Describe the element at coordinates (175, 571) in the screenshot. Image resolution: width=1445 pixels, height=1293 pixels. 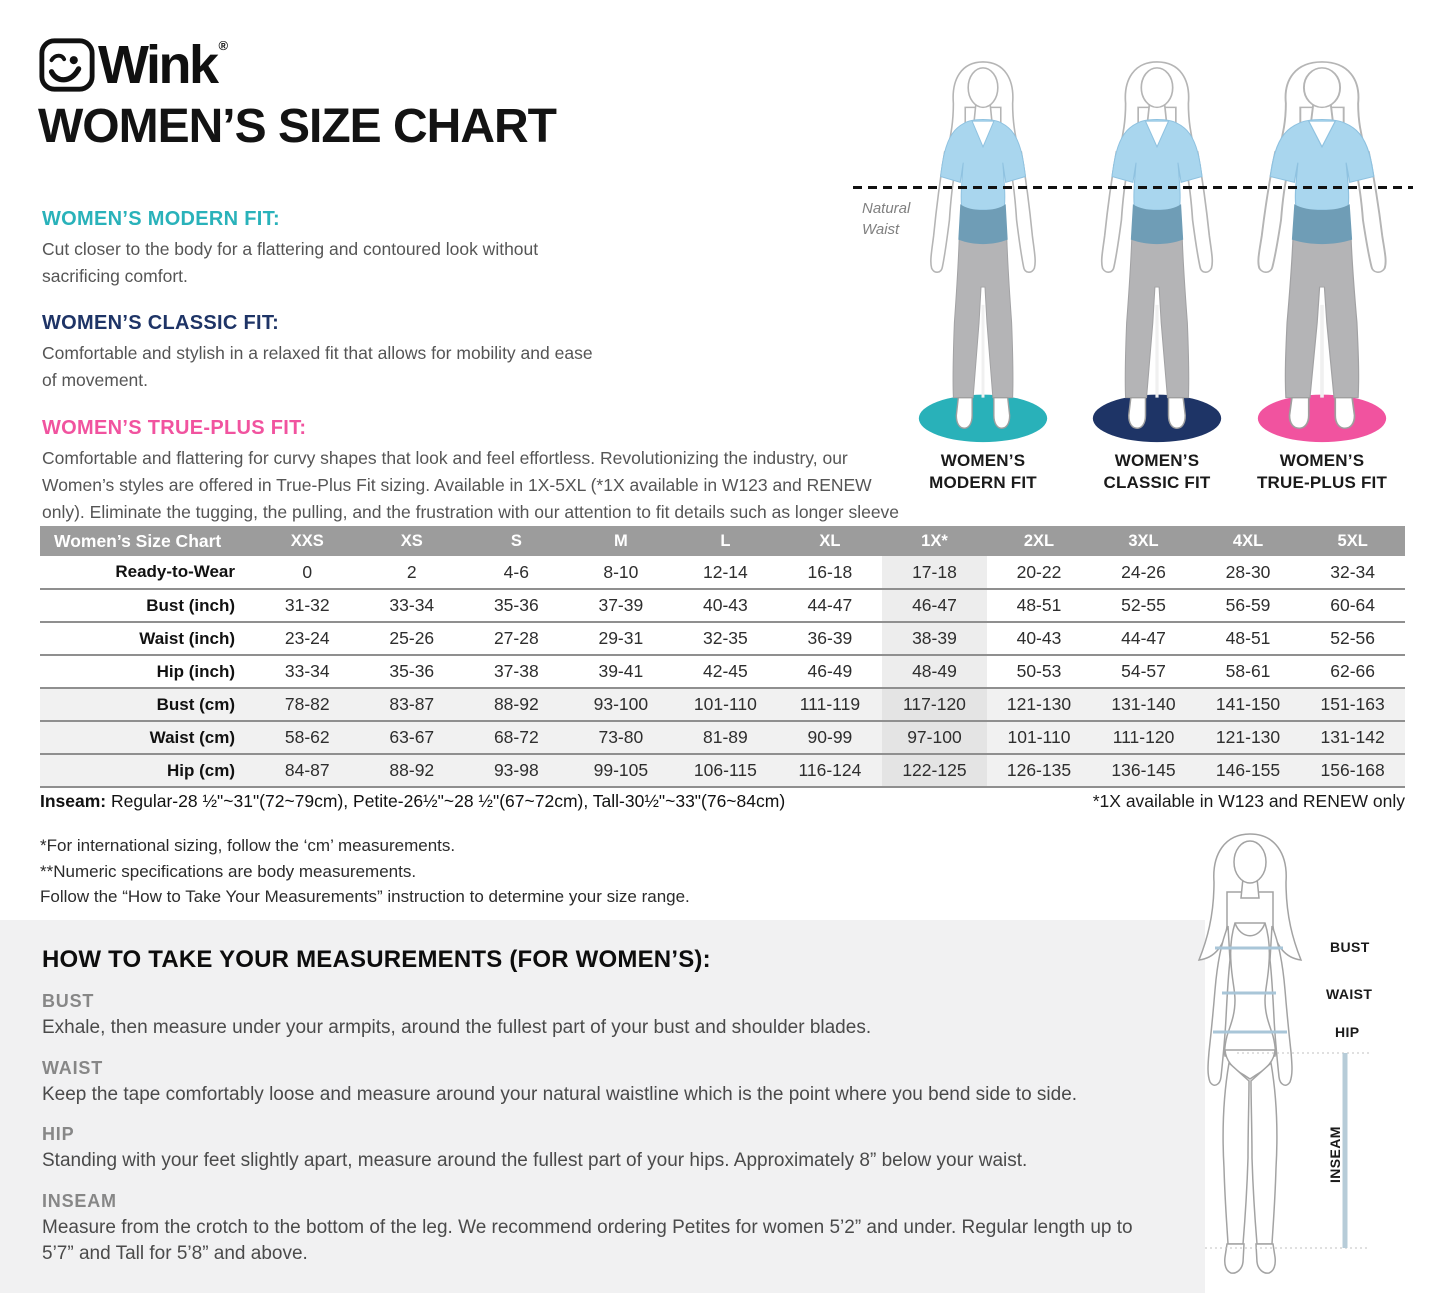
I see `row-label: Ready-to-Wear` at that location.